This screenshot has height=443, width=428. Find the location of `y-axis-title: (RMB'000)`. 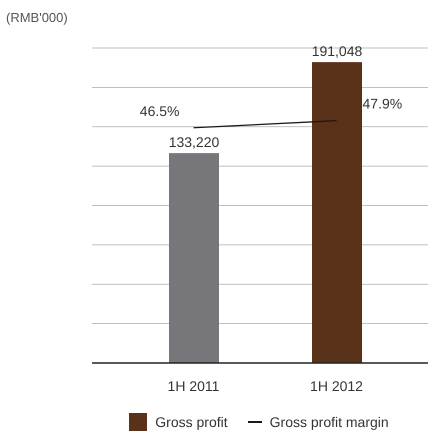

y-axis-title: (RMB'000) is located at coordinates (37, 17).